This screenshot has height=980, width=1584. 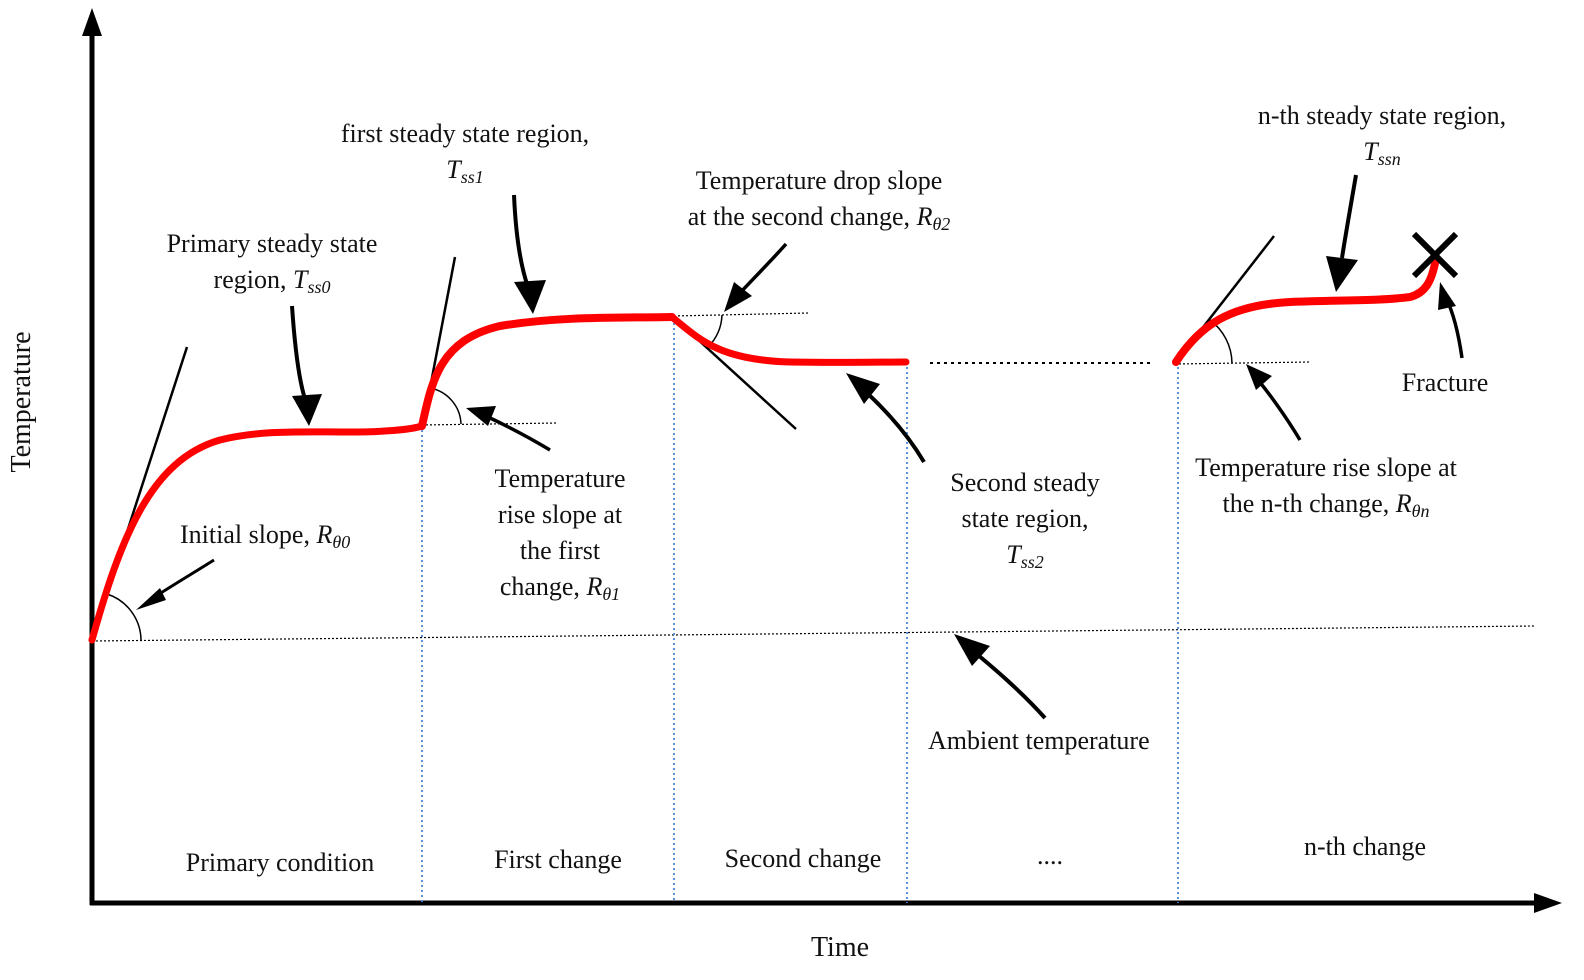 I want to click on temperature-curve-nth-change, so click(x=1306, y=310).